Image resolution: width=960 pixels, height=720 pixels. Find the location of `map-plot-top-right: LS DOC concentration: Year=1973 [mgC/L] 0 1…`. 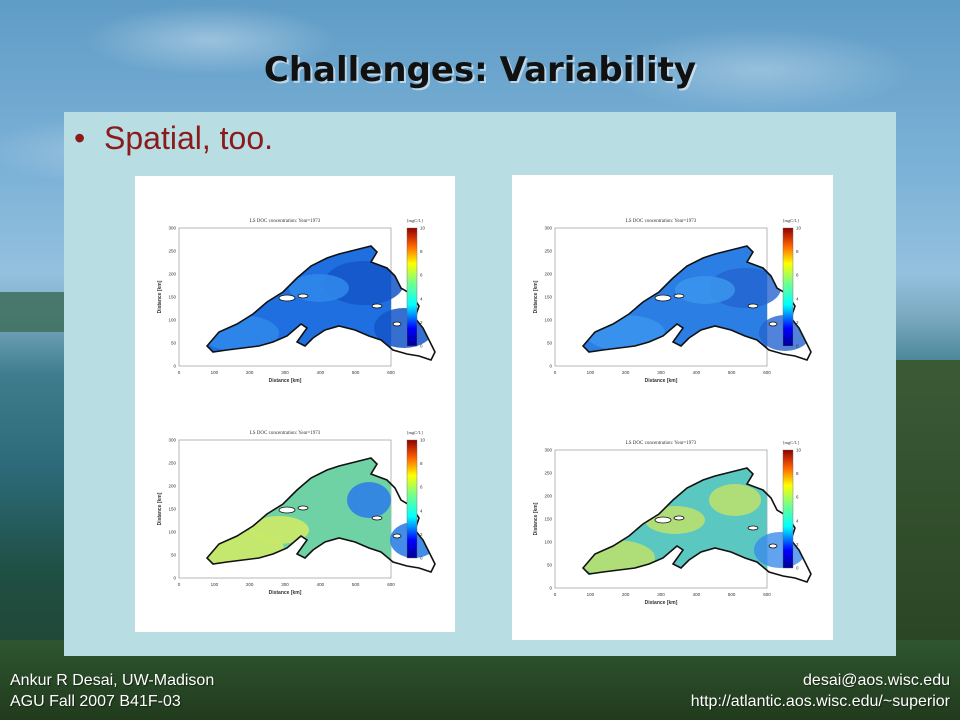

map-plot-top-right: LS DOC concentration: Year=1973 [mgC/L] 0 1… is located at coordinates (676, 310).